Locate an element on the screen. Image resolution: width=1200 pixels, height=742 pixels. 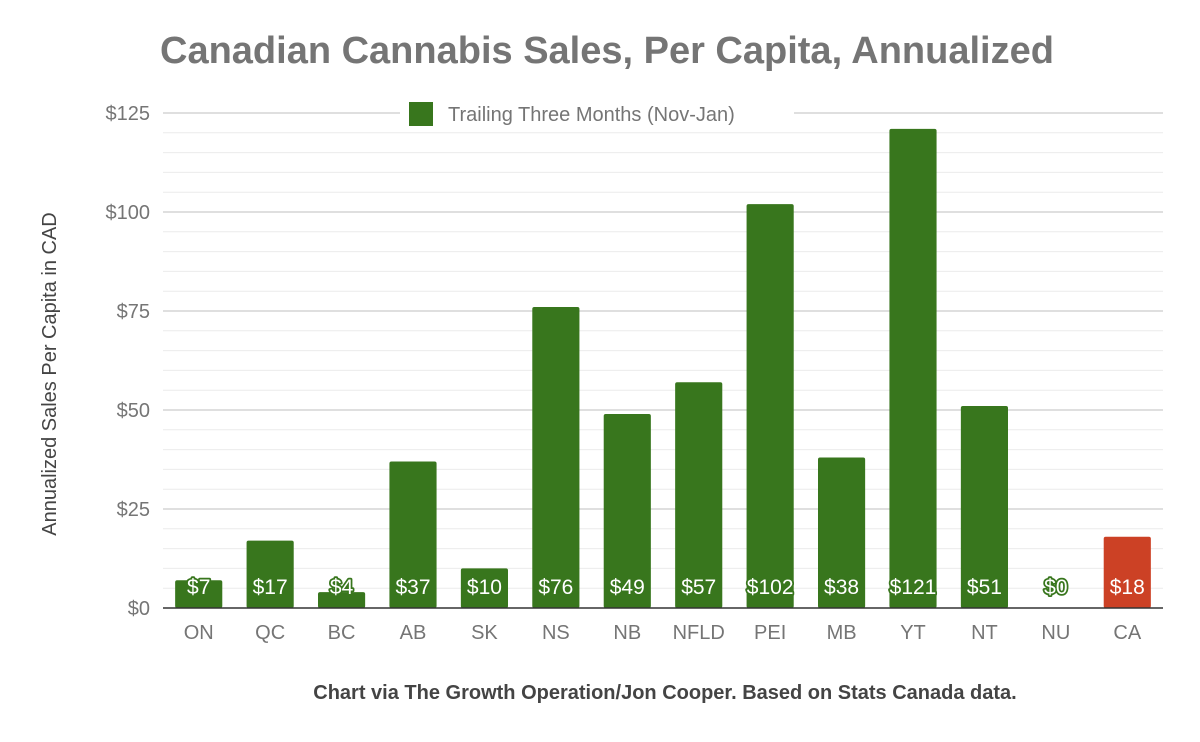
data-label-mb: $38 is located at coordinates (841, 587).